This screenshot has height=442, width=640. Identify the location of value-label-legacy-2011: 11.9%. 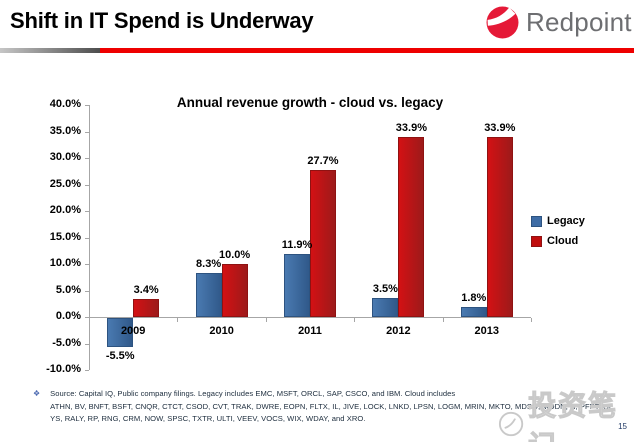
(297, 244).